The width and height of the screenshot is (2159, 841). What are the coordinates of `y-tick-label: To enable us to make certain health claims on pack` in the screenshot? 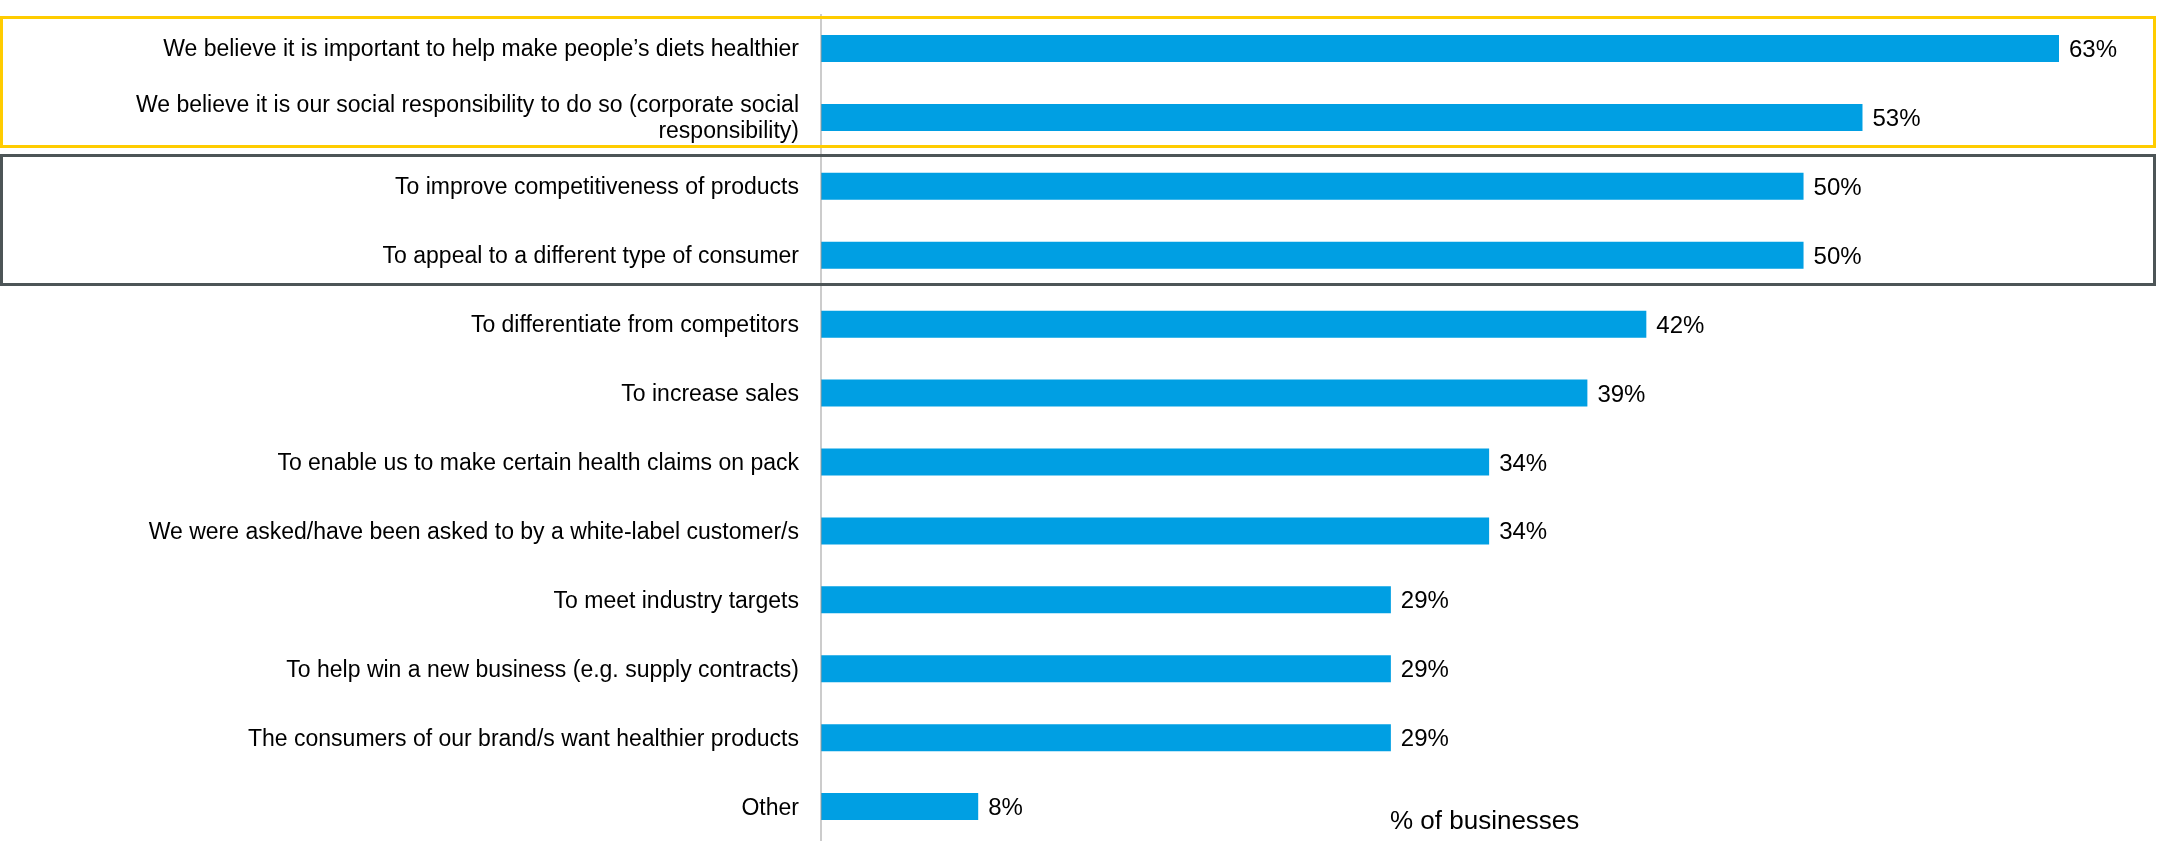 It's located at (538, 461).